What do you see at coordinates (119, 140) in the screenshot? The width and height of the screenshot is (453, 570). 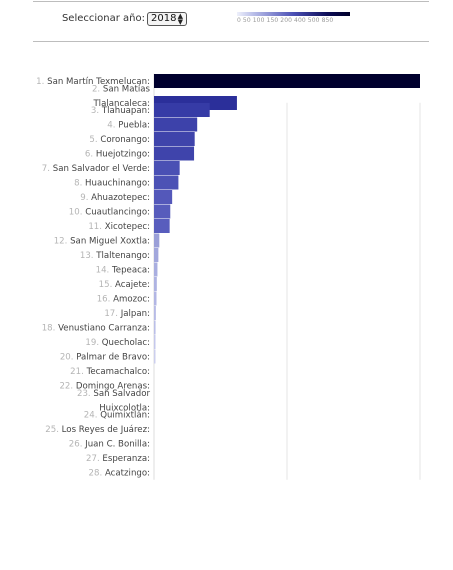 I see `municipality-label: 5. Coronango:` at bounding box center [119, 140].